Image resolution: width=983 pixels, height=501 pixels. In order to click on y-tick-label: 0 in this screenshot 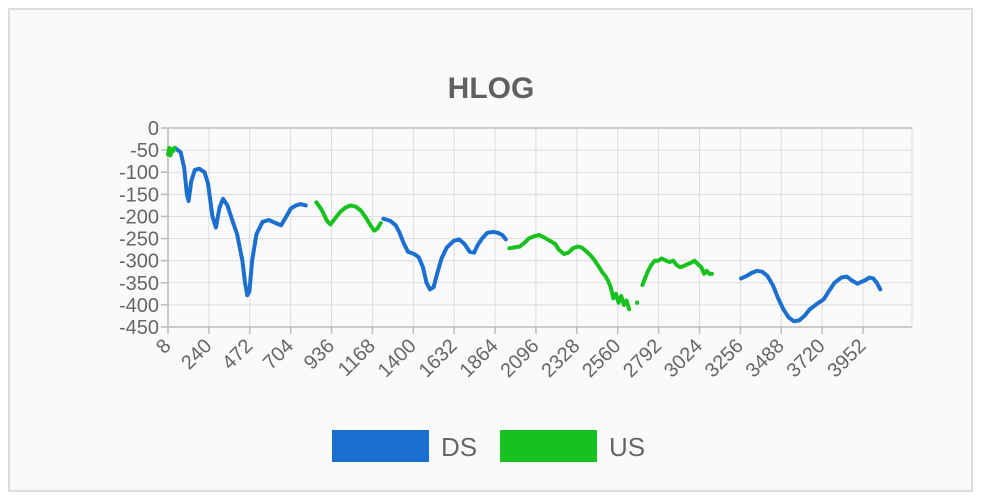, I will do `click(153, 129)`.